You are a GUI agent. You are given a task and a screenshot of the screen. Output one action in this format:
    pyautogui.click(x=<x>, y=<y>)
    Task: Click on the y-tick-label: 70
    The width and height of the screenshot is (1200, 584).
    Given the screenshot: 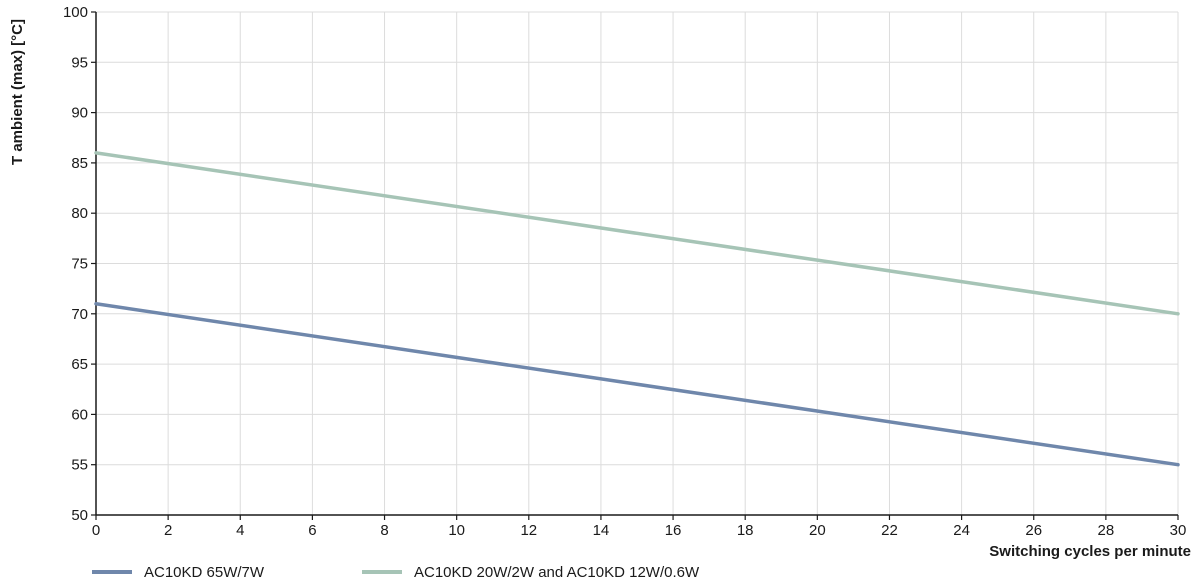 What is the action you would take?
    pyautogui.click(x=79, y=314)
    